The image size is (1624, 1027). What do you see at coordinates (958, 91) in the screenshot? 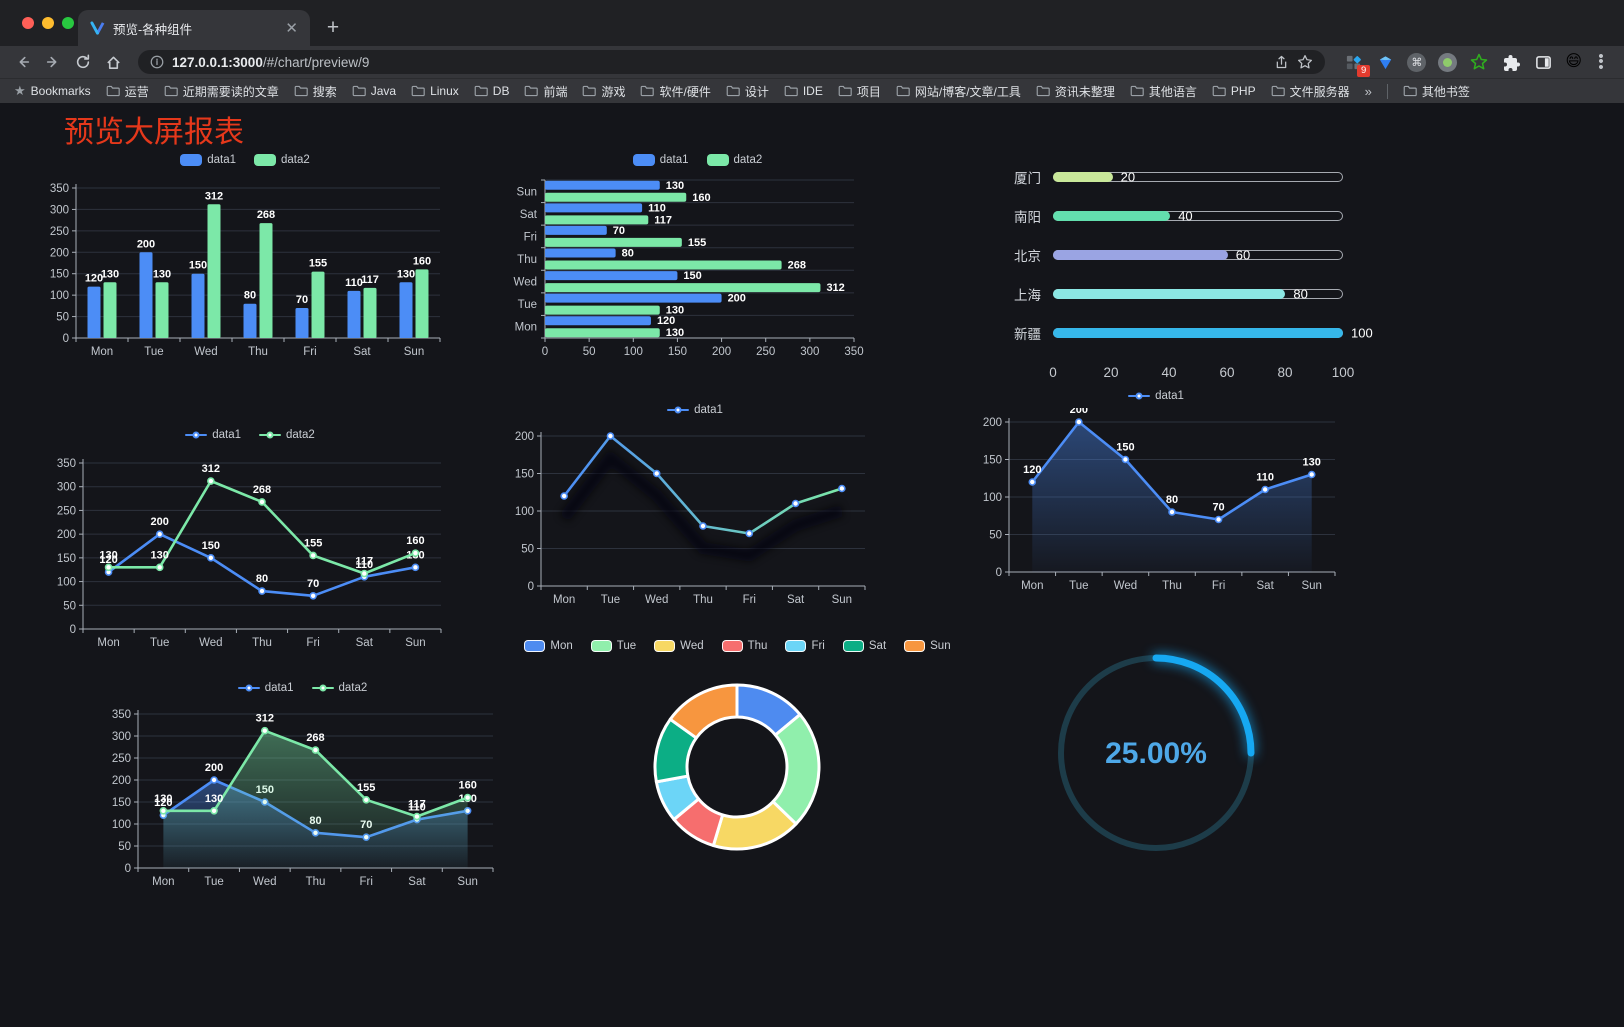
I see `bookmark-item: 网站/博客/文章/工具` at bounding box center [958, 91].